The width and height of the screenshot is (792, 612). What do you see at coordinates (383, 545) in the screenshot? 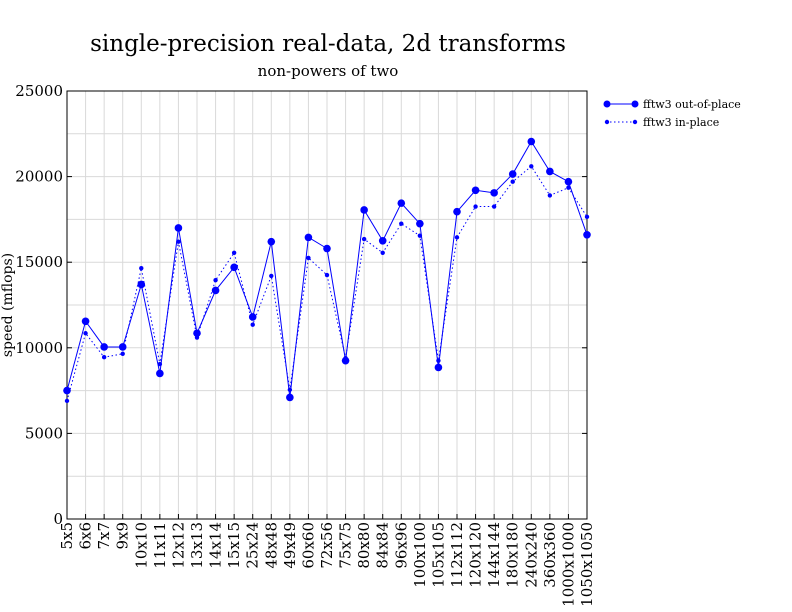
I see `x-tick-label: 84x84` at bounding box center [383, 545].